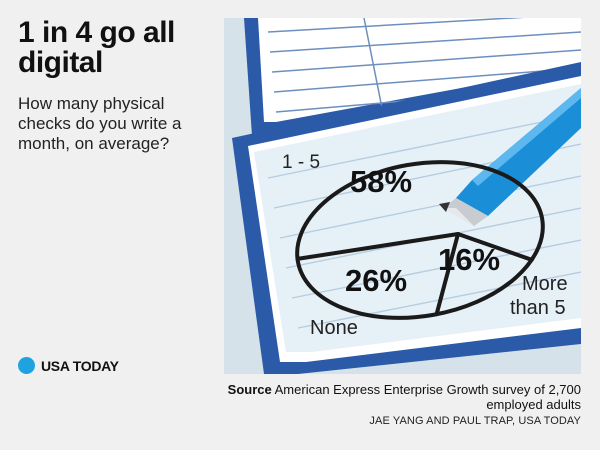 The height and width of the screenshot is (450, 600). I want to click on usa-today-dot-icon, so click(26, 365).